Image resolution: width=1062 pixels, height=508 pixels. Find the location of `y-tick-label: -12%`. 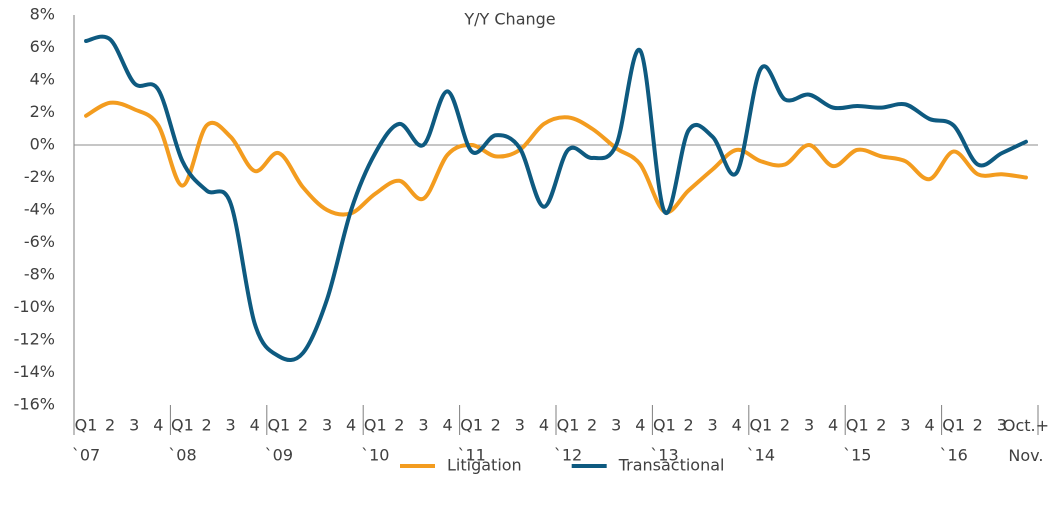

y-tick-label: -12% is located at coordinates (34, 339).